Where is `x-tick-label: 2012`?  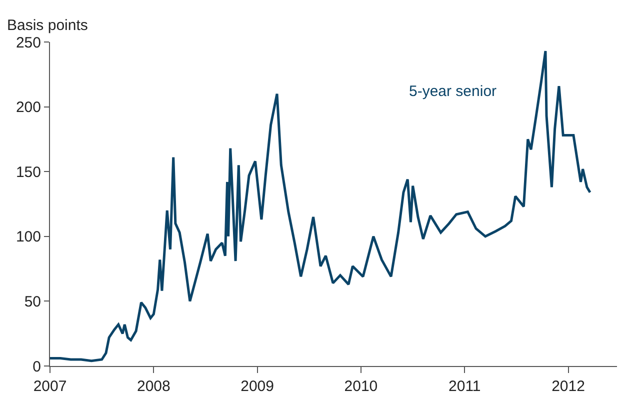 x-tick-label: 2012 is located at coordinates (568, 386).